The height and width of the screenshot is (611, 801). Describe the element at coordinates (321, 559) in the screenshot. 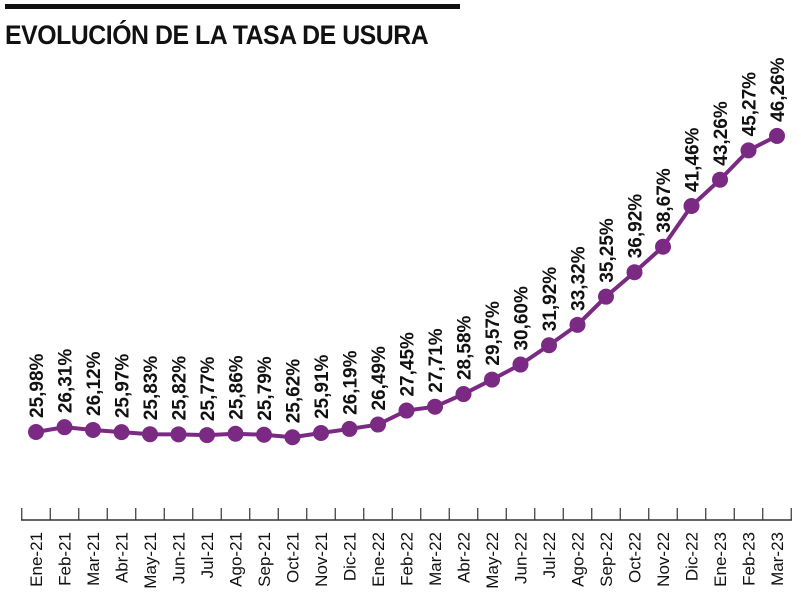

I see `x-tick-label: Nov-21` at that location.